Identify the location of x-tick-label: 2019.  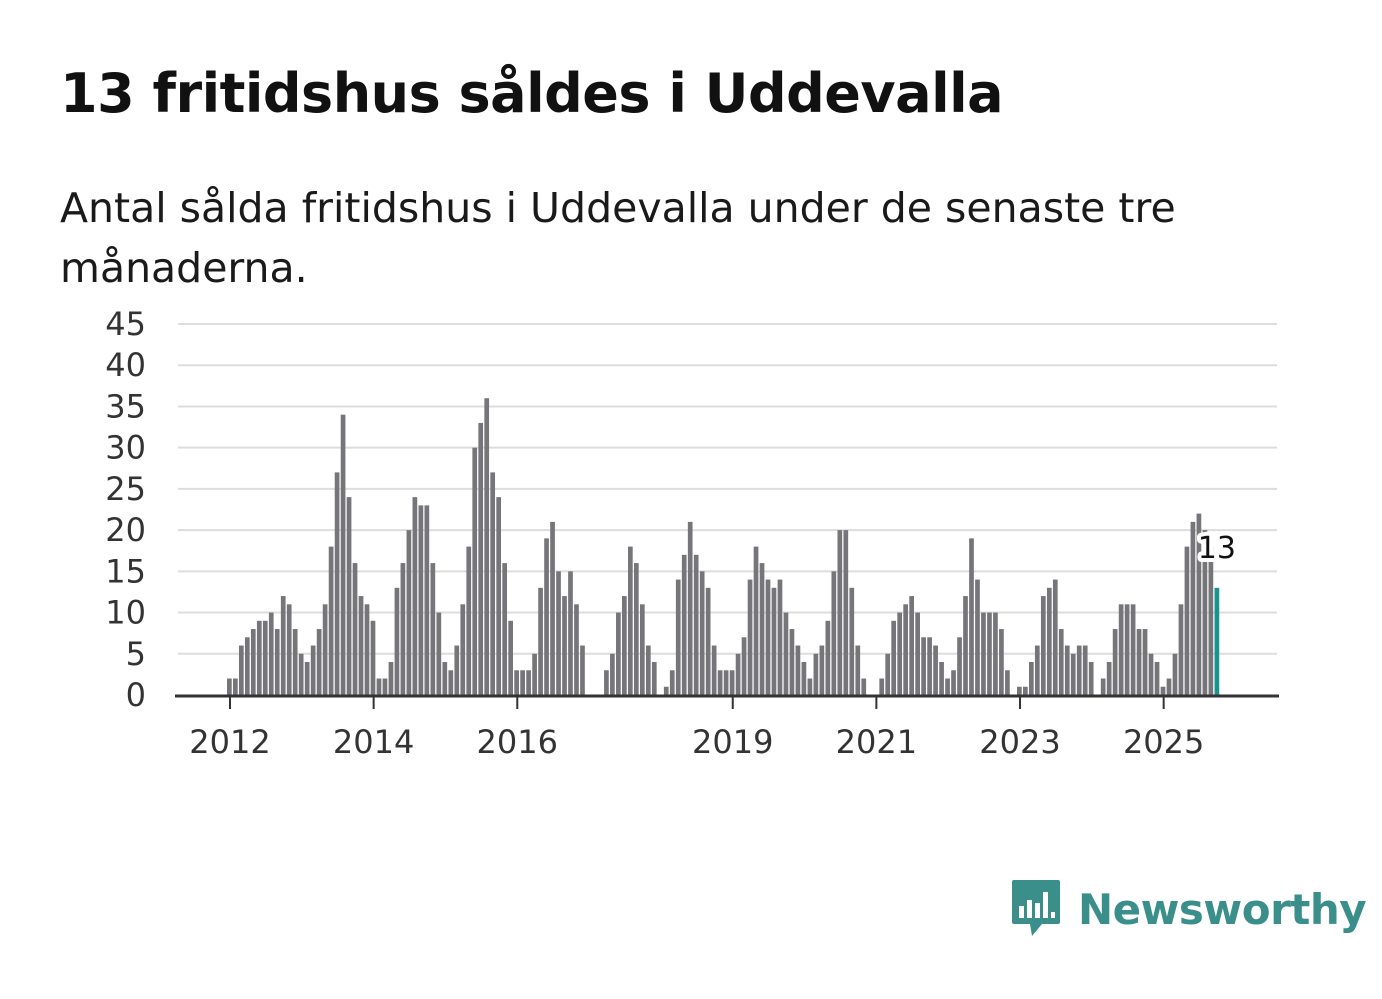
(732, 742).